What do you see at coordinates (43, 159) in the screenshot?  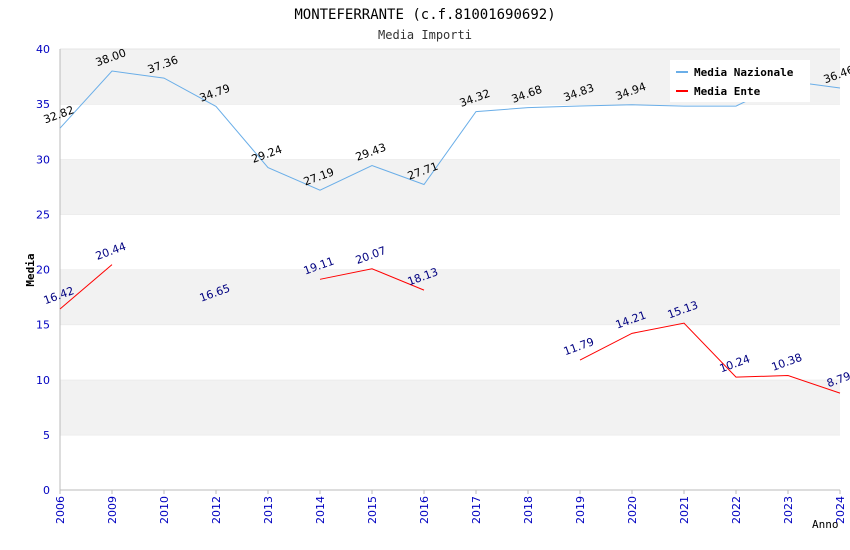 I see `y-tick-label: 30` at bounding box center [43, 159].